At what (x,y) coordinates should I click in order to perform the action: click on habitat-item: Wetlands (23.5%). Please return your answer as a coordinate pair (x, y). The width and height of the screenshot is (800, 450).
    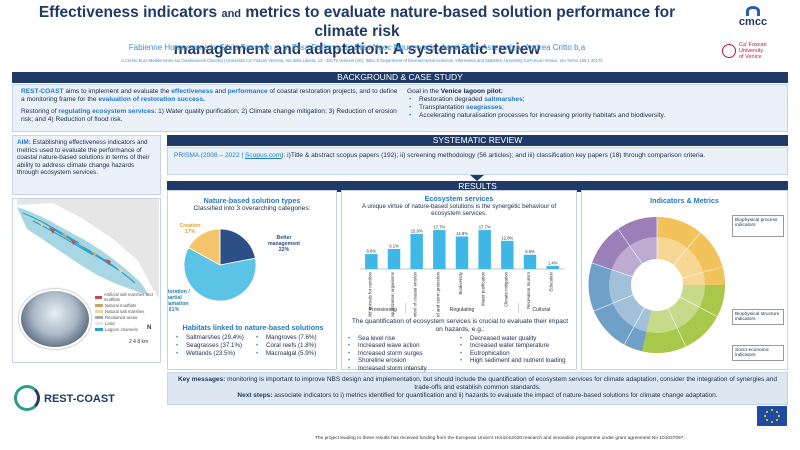
    Looking at the image, I should click on (209, 354).